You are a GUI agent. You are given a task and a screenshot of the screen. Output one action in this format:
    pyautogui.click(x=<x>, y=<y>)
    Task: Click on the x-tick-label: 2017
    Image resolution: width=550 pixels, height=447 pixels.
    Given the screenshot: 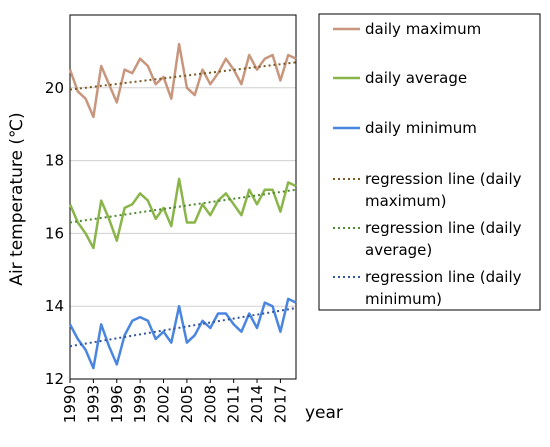 What is the action you would take?
    pyautogui.click(x=280, y=404)
    